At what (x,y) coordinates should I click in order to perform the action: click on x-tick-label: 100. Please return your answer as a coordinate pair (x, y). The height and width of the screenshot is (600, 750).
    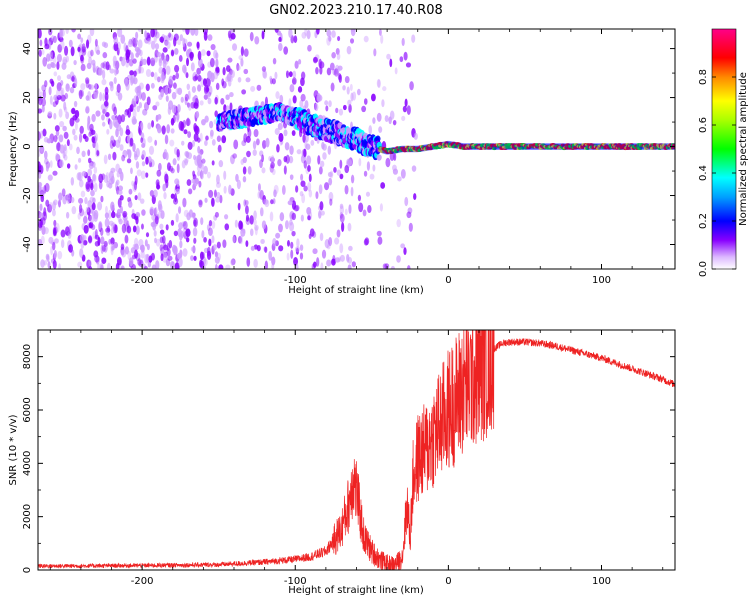
    Looking at the image, I should click on (601, 280).